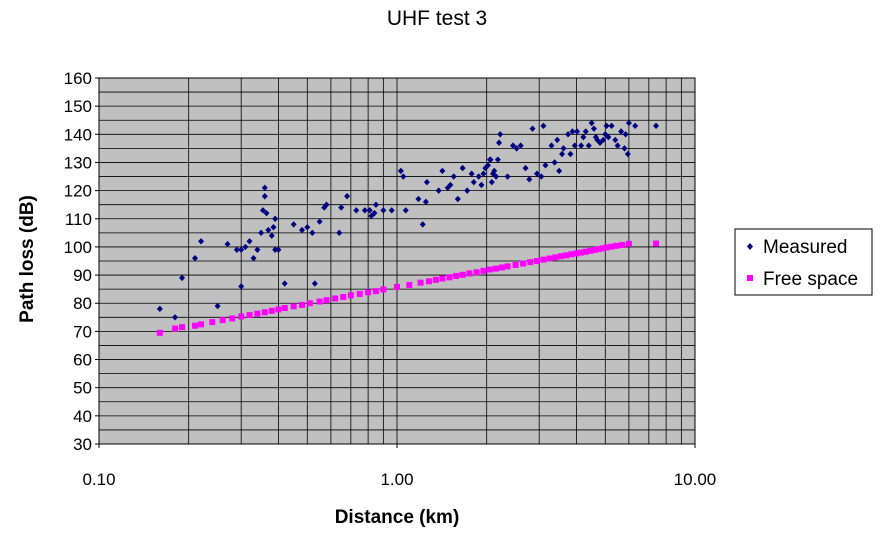  I want to click on legend-box, so click(803, 262).